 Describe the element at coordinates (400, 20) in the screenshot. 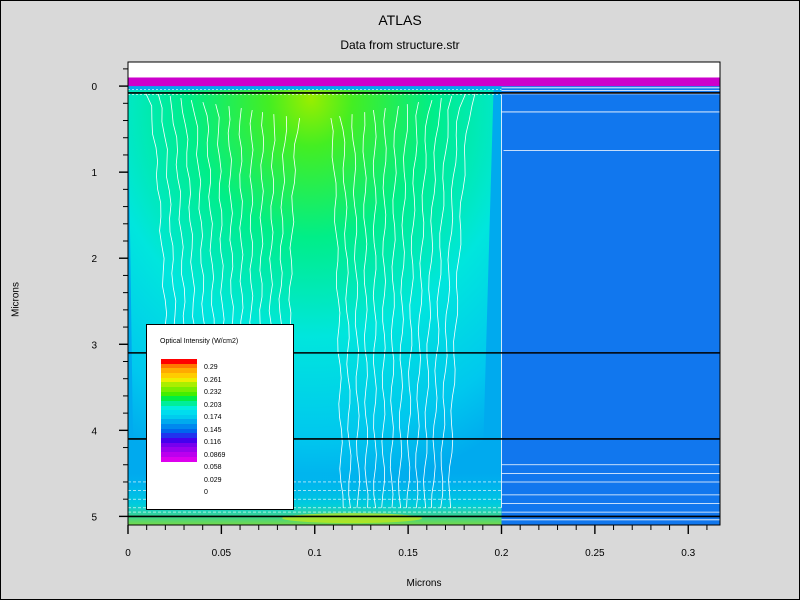

I see `chart-title: ATLAS` at that location.